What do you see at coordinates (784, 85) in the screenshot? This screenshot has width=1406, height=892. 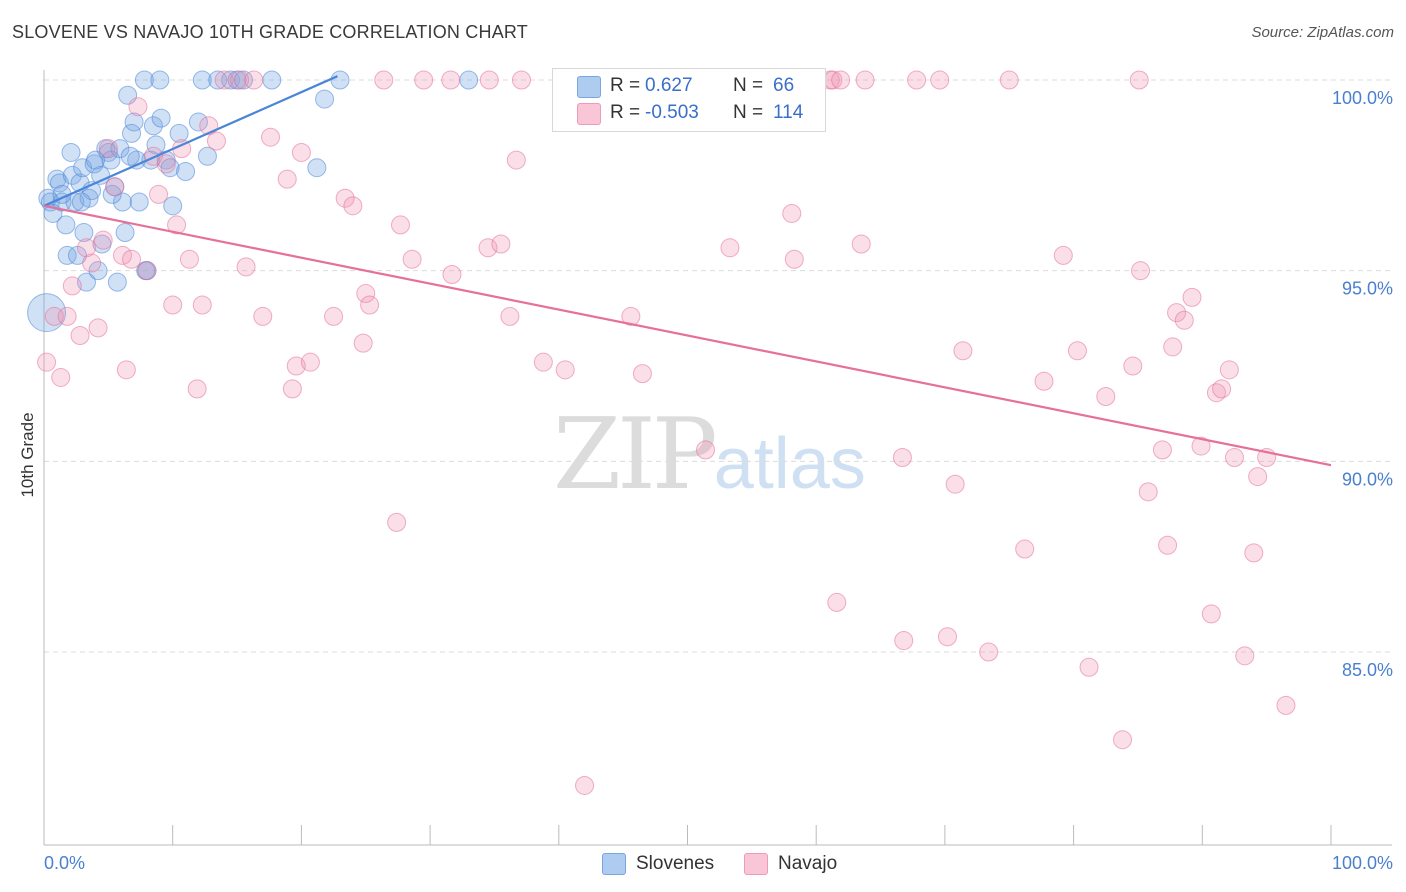 I see `legend-n-value: 66` at bounding box center [784, 85].